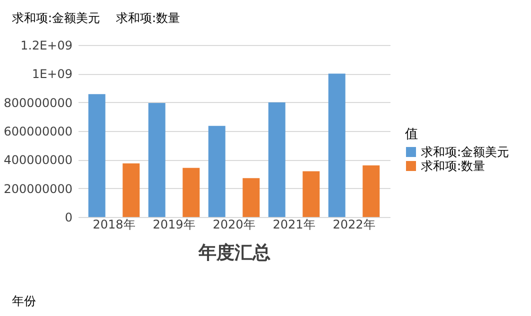  What do you see at coordinates (68, 217) in the screenshot?
I see `y-tick-label: 0` at bounding box center [68, 217].